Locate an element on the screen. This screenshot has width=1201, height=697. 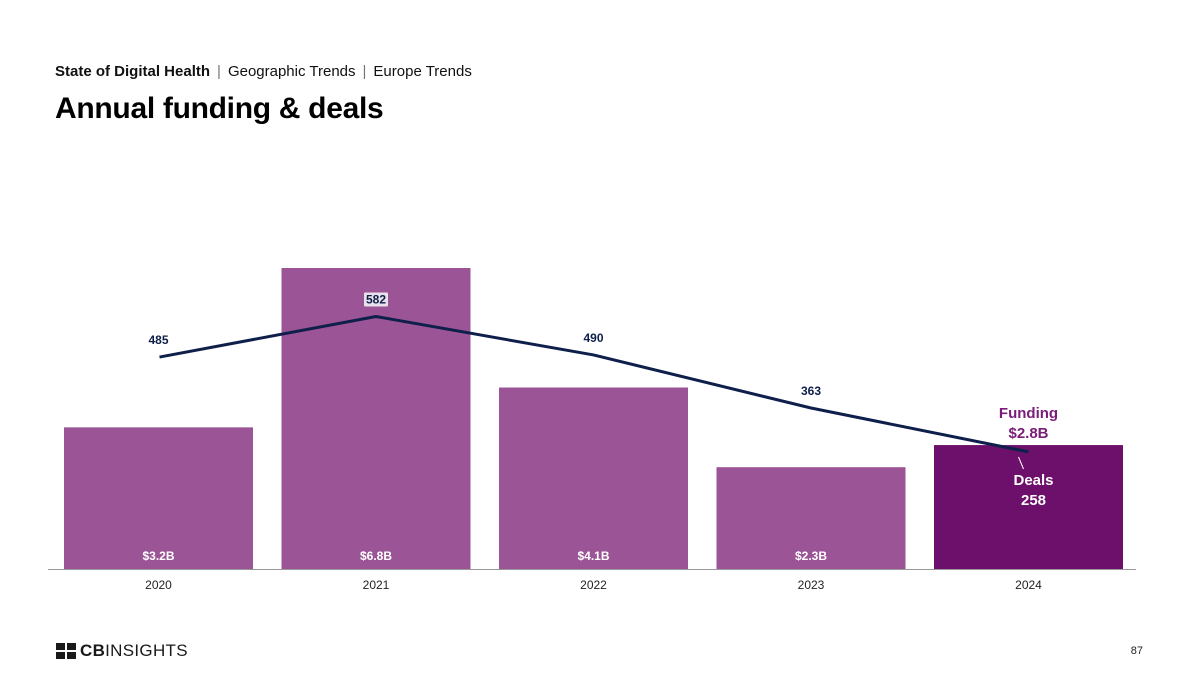
funding-bar-2024 is located at coordinates (1028, 507).